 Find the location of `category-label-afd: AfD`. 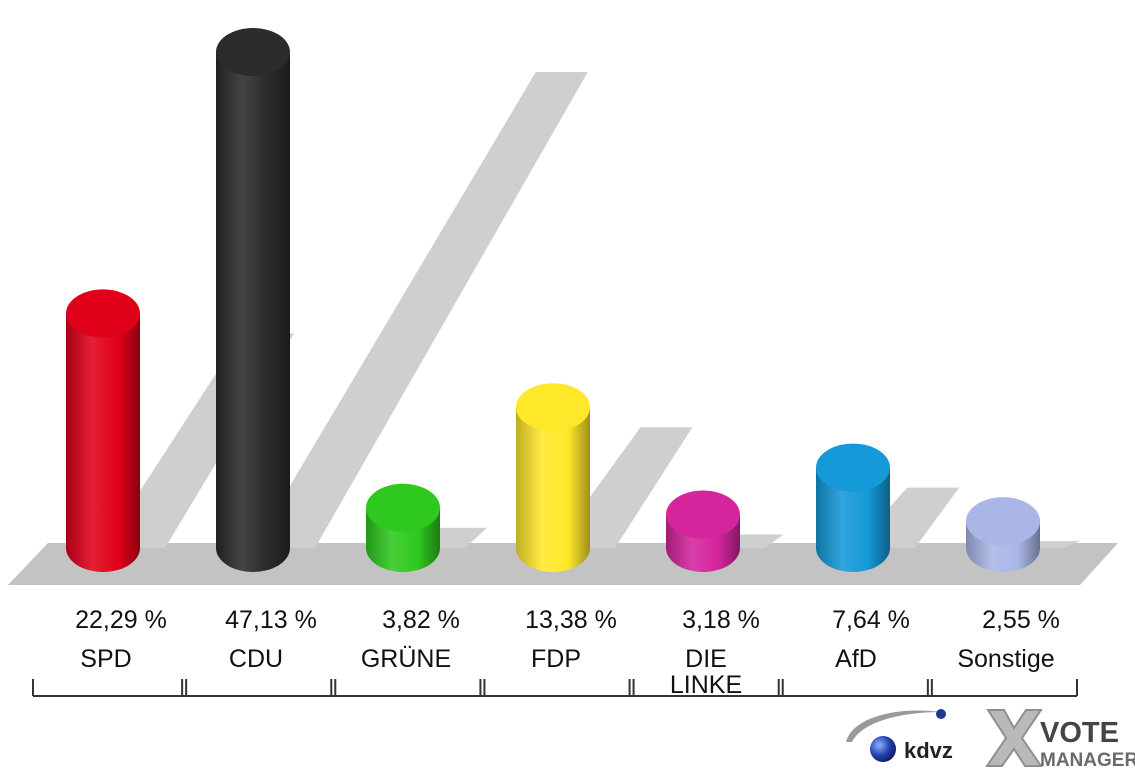

category-label-afd: AfD is located at coordinates (856, 659).